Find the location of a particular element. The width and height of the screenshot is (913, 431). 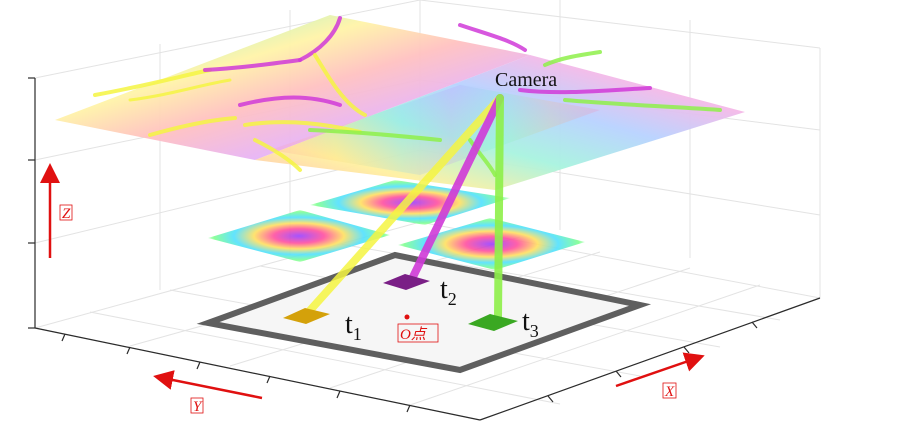

labels: Camera t1 t2 t3 O点 is located at coordinates (451, 206).